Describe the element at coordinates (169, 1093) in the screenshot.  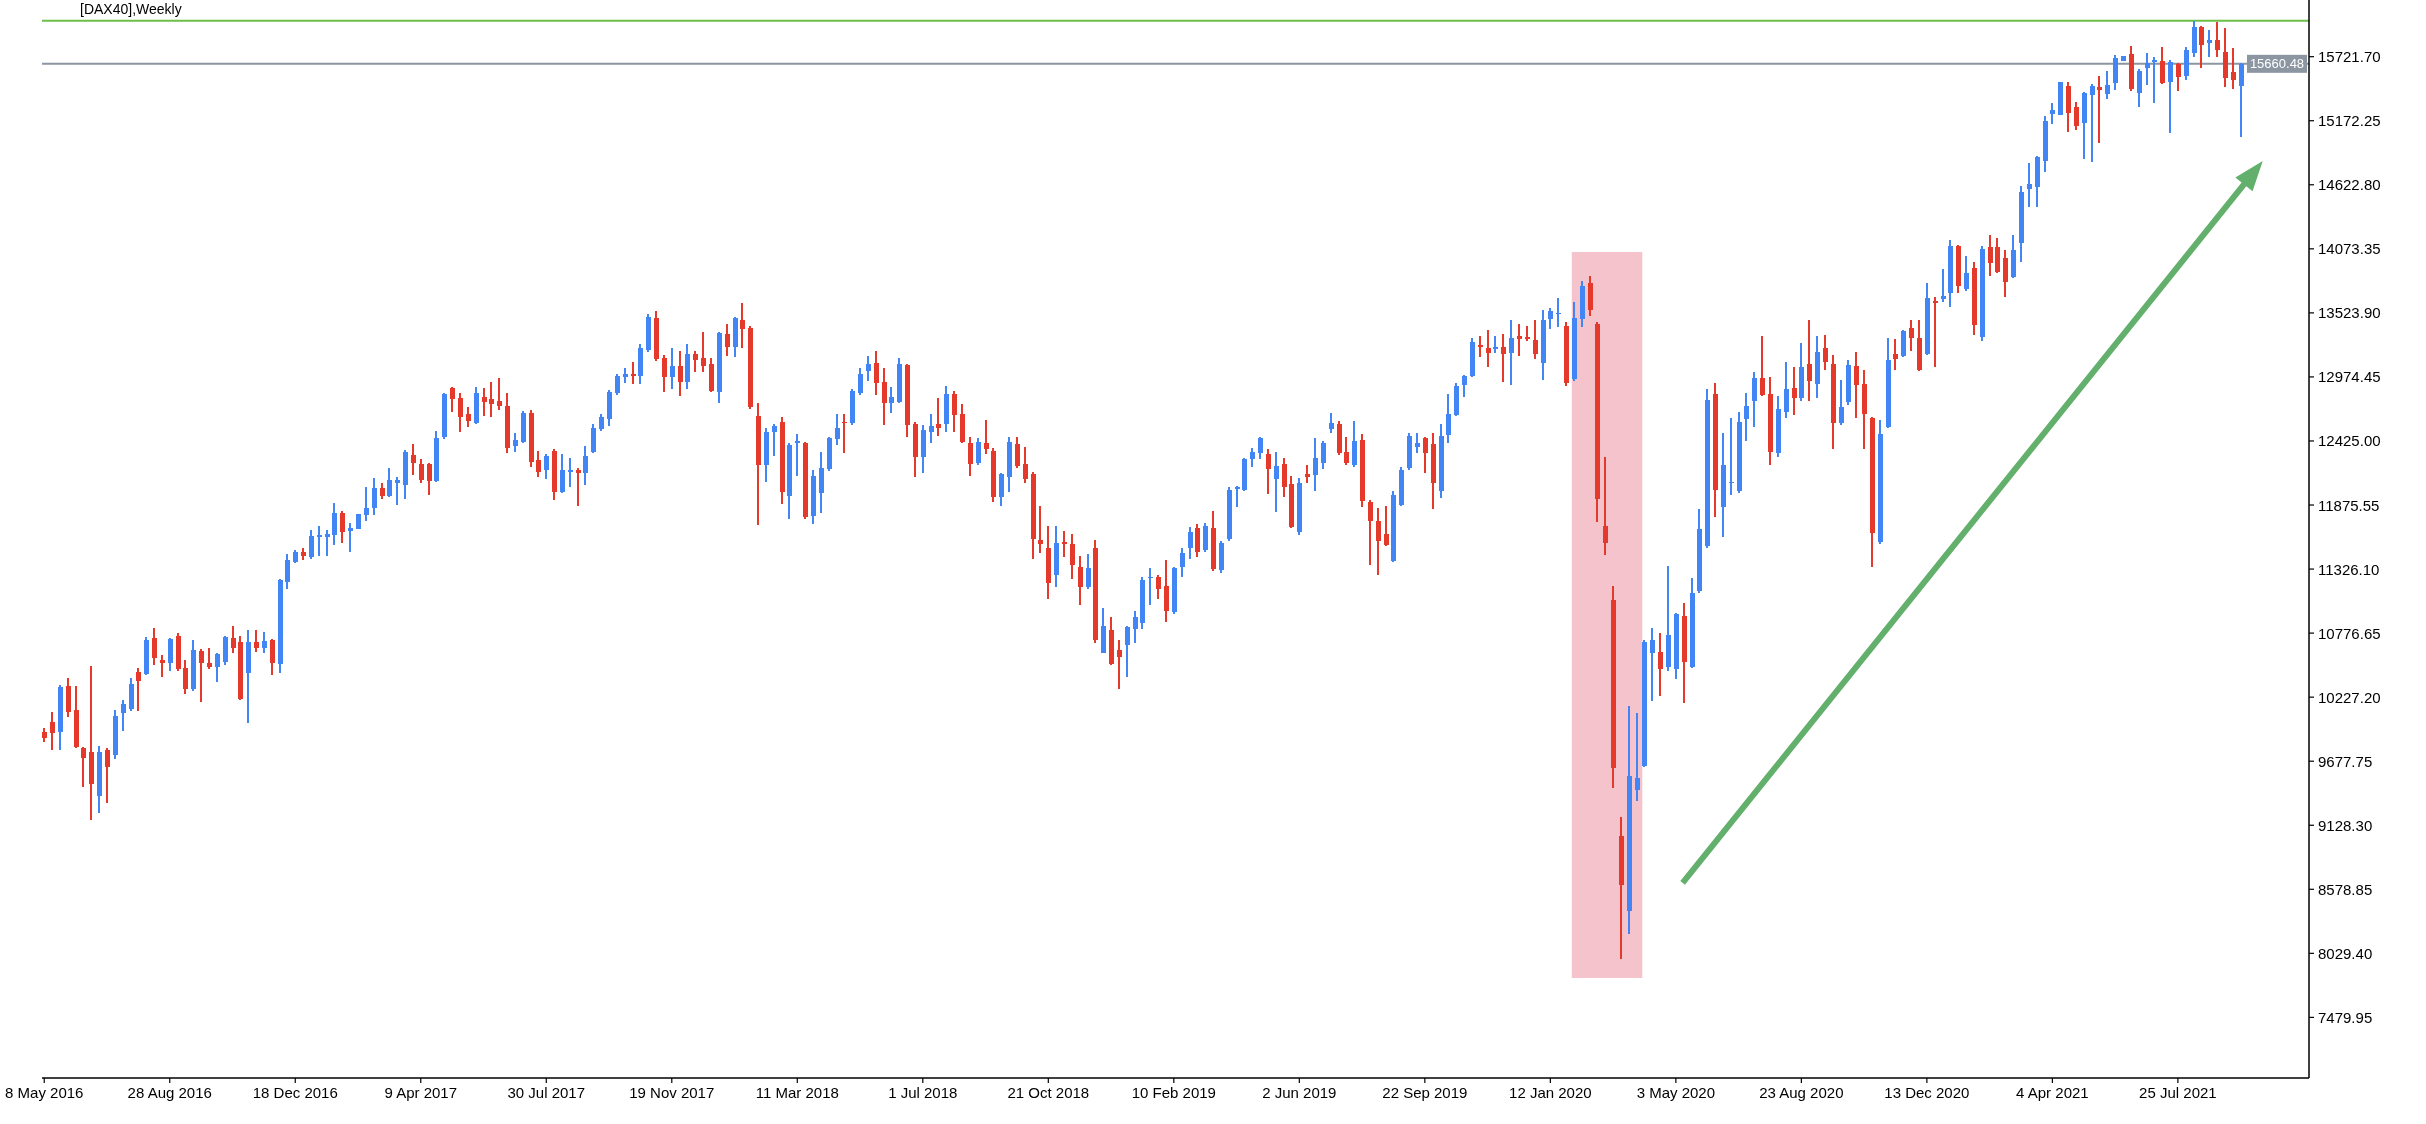
I see `x-tick-label: 28 Aug 2016` at that location.